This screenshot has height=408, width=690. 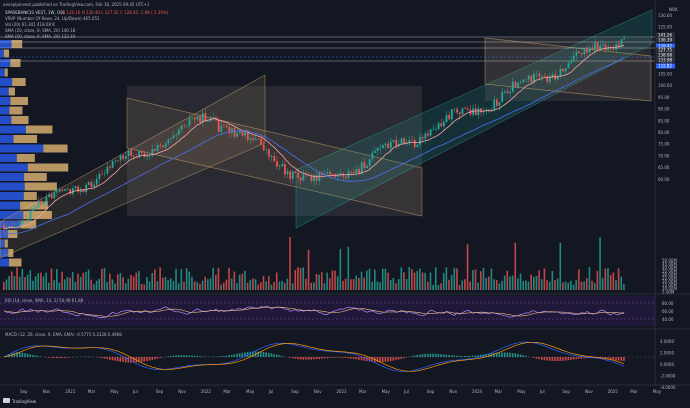 I want to click on time-tick: 2024, so click(x=477, y=391).